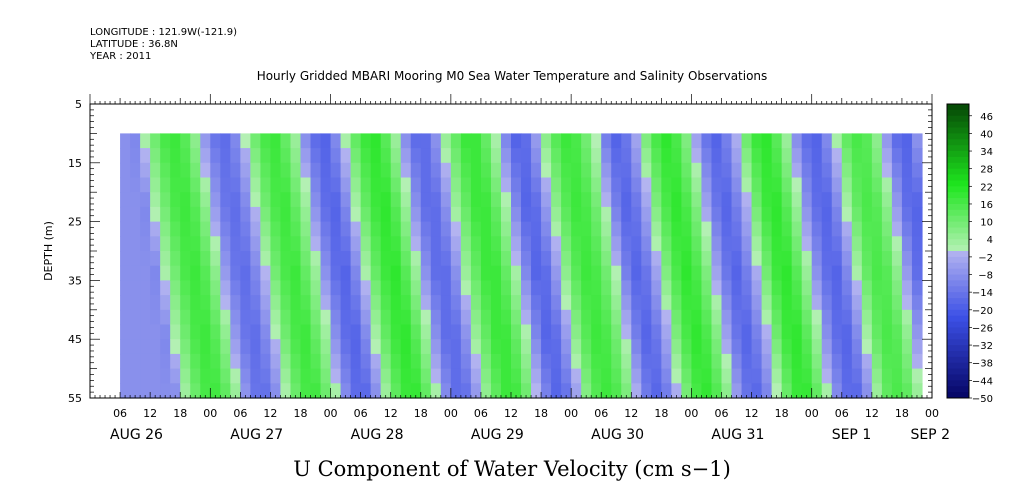 This screenshot has height=504, width=1009. I want to click on x-axis-label: U Component of Water Velocity (cm s−1), so click(512, 469).